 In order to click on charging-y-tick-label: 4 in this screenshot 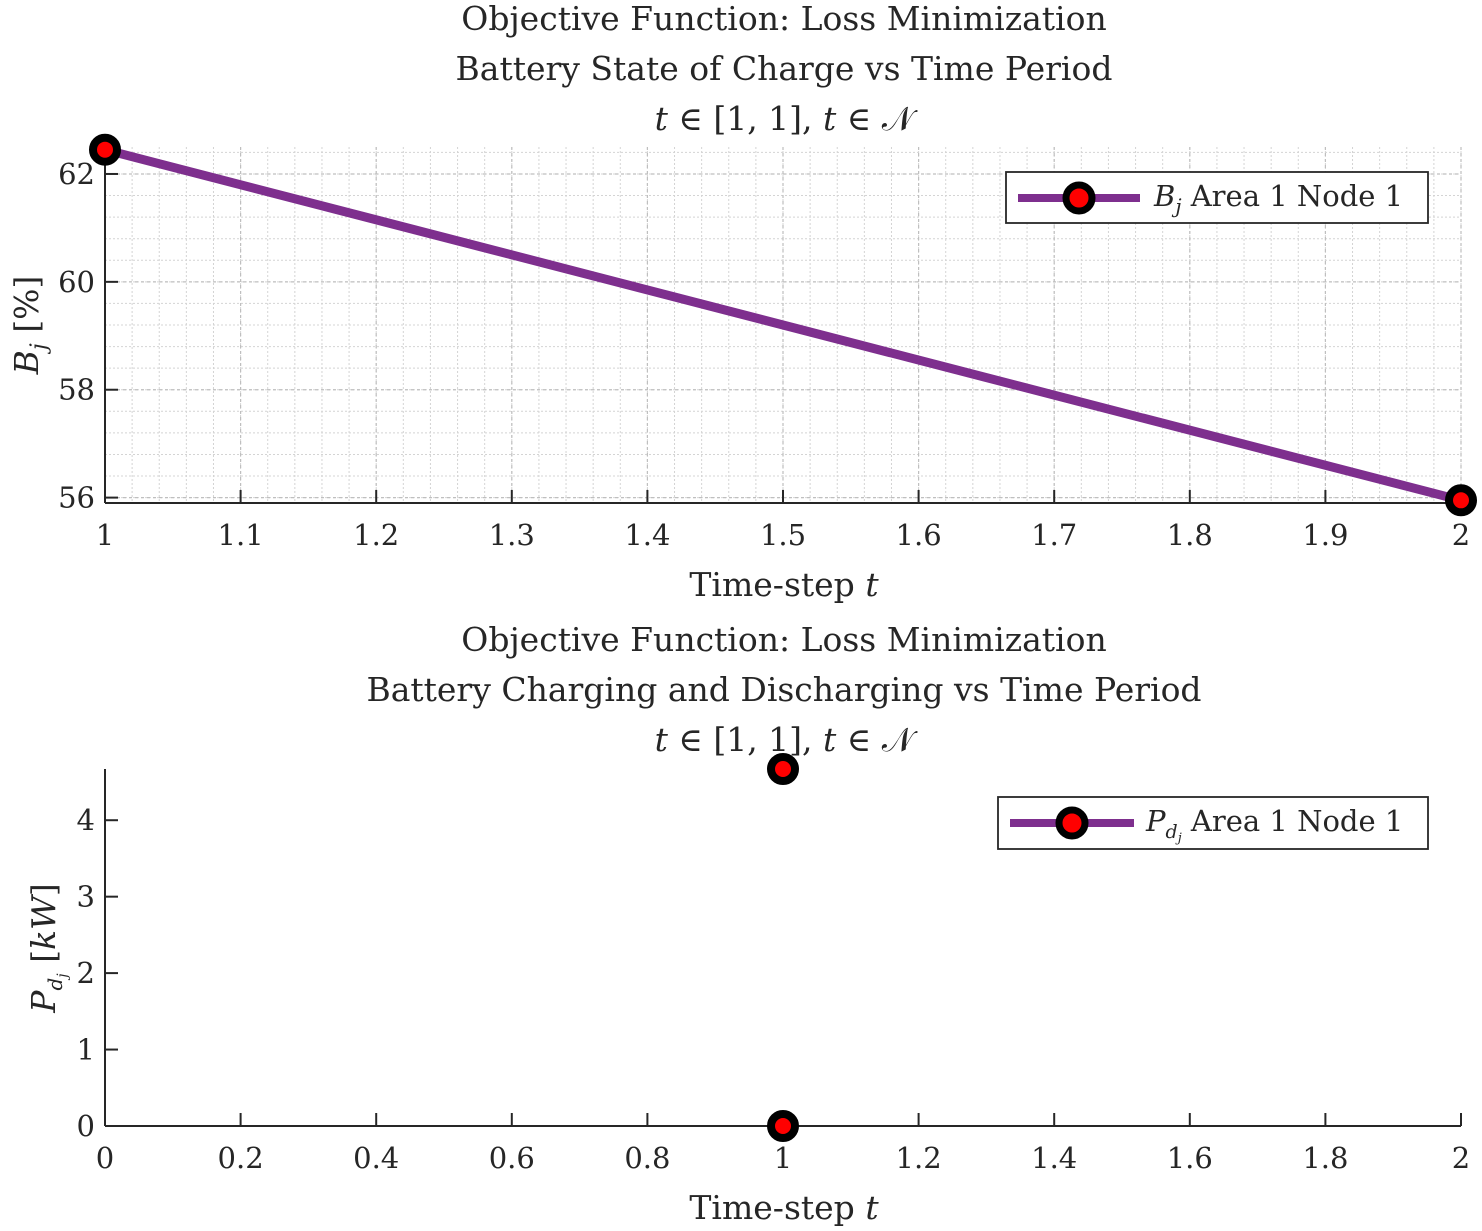, I will do `click(86, 820)`.